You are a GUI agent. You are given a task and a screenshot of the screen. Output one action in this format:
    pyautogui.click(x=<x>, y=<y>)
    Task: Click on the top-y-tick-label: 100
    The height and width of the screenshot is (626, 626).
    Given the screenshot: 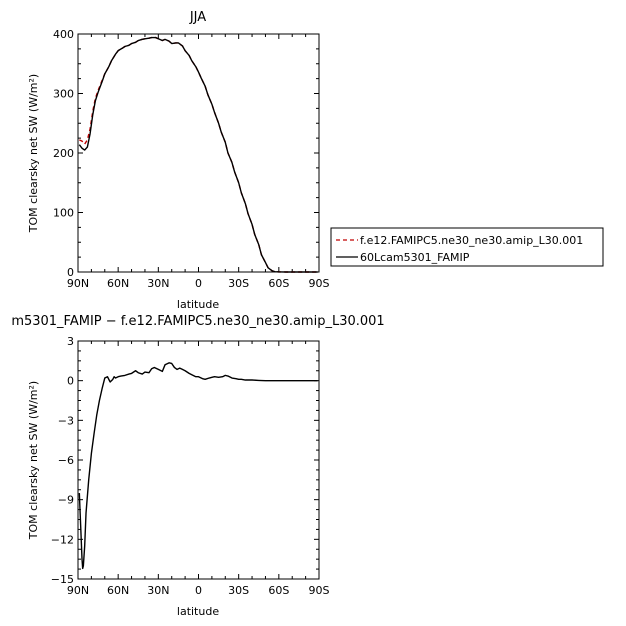 What is the action you would take?
    pyautogui.click(x=63, y=213)
    